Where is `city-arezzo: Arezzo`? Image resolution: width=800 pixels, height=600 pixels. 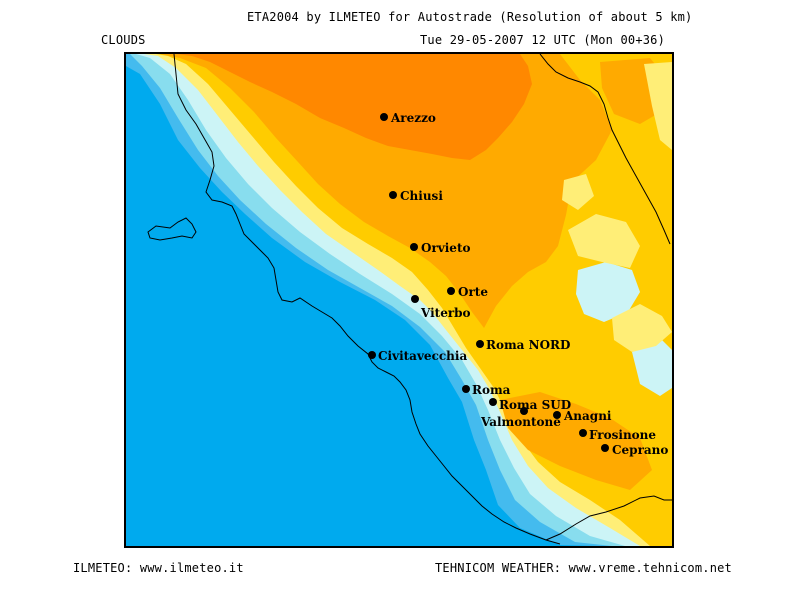
city-arezzo: Arezzo is located at coordinates (408, 118).